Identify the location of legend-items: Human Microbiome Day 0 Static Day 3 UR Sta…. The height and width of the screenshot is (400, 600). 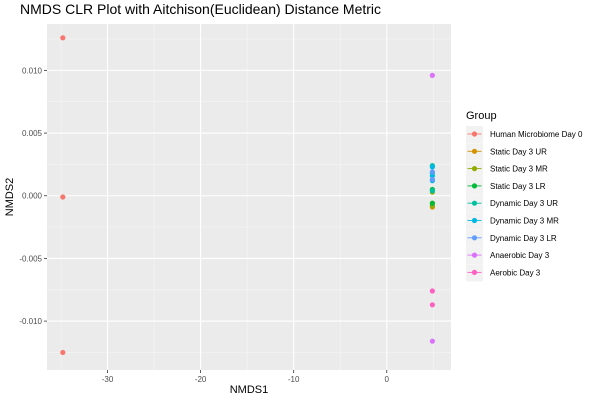
(524, 204).